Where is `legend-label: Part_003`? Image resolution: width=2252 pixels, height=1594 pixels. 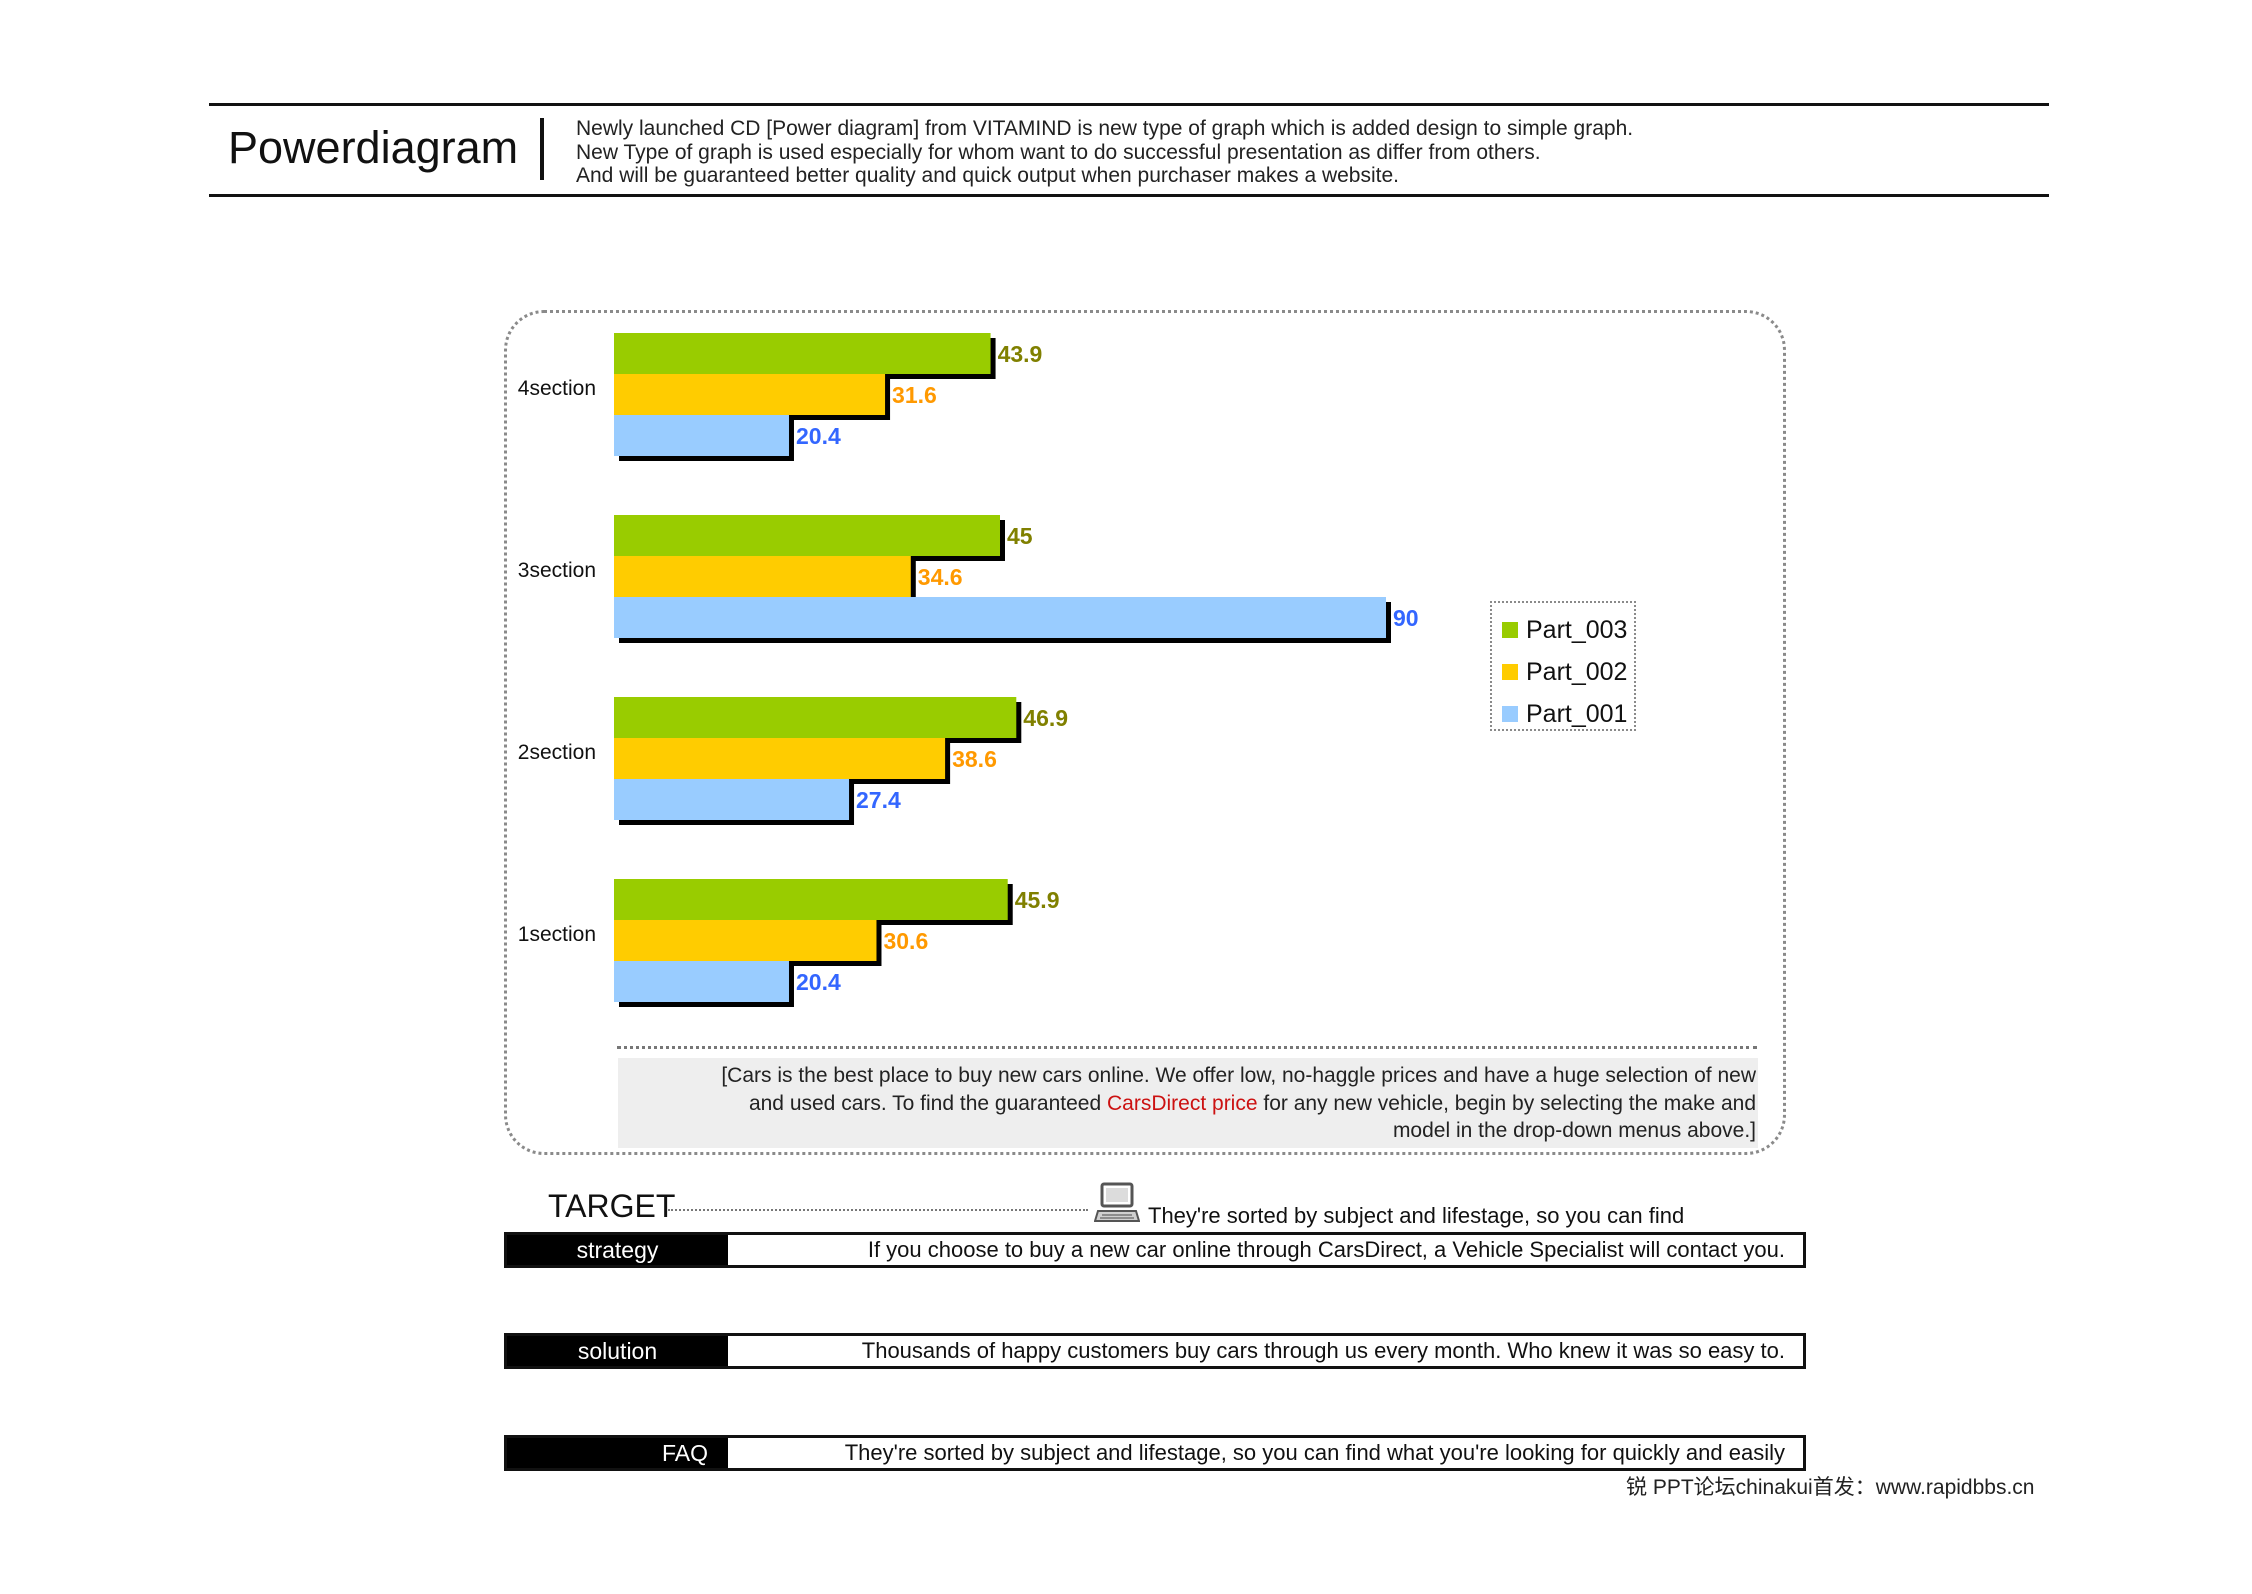 legend-label: Part_003 is located at coordinates (1577, 629).